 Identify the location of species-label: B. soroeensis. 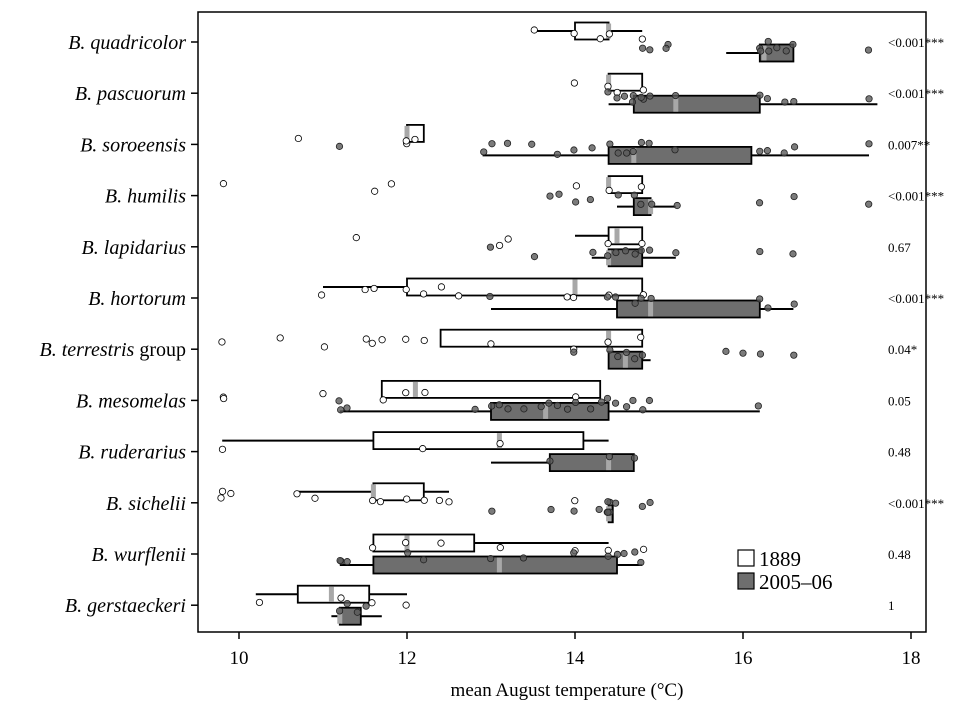
(133, 145).